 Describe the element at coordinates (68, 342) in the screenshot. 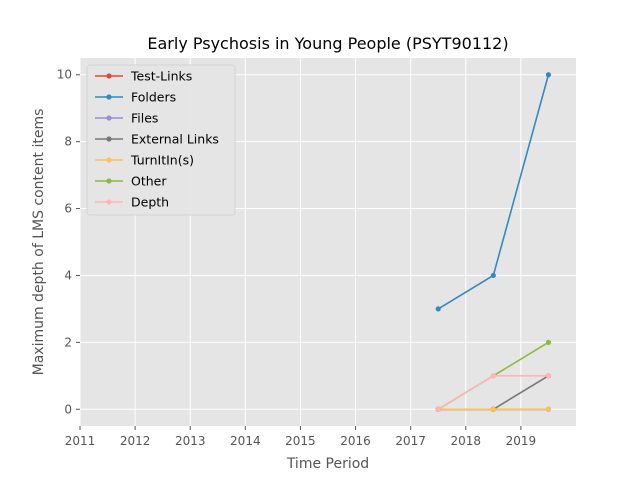

I see `y-tick-label: 2` at that location.